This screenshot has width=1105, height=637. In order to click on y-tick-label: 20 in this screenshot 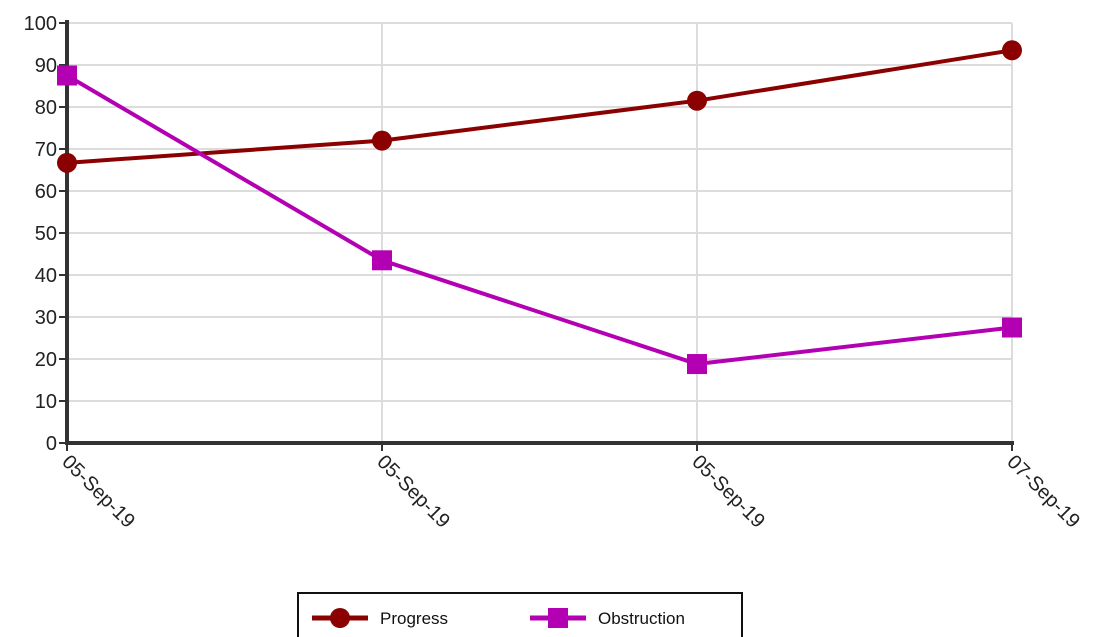, I will do `click(46, 360)`.